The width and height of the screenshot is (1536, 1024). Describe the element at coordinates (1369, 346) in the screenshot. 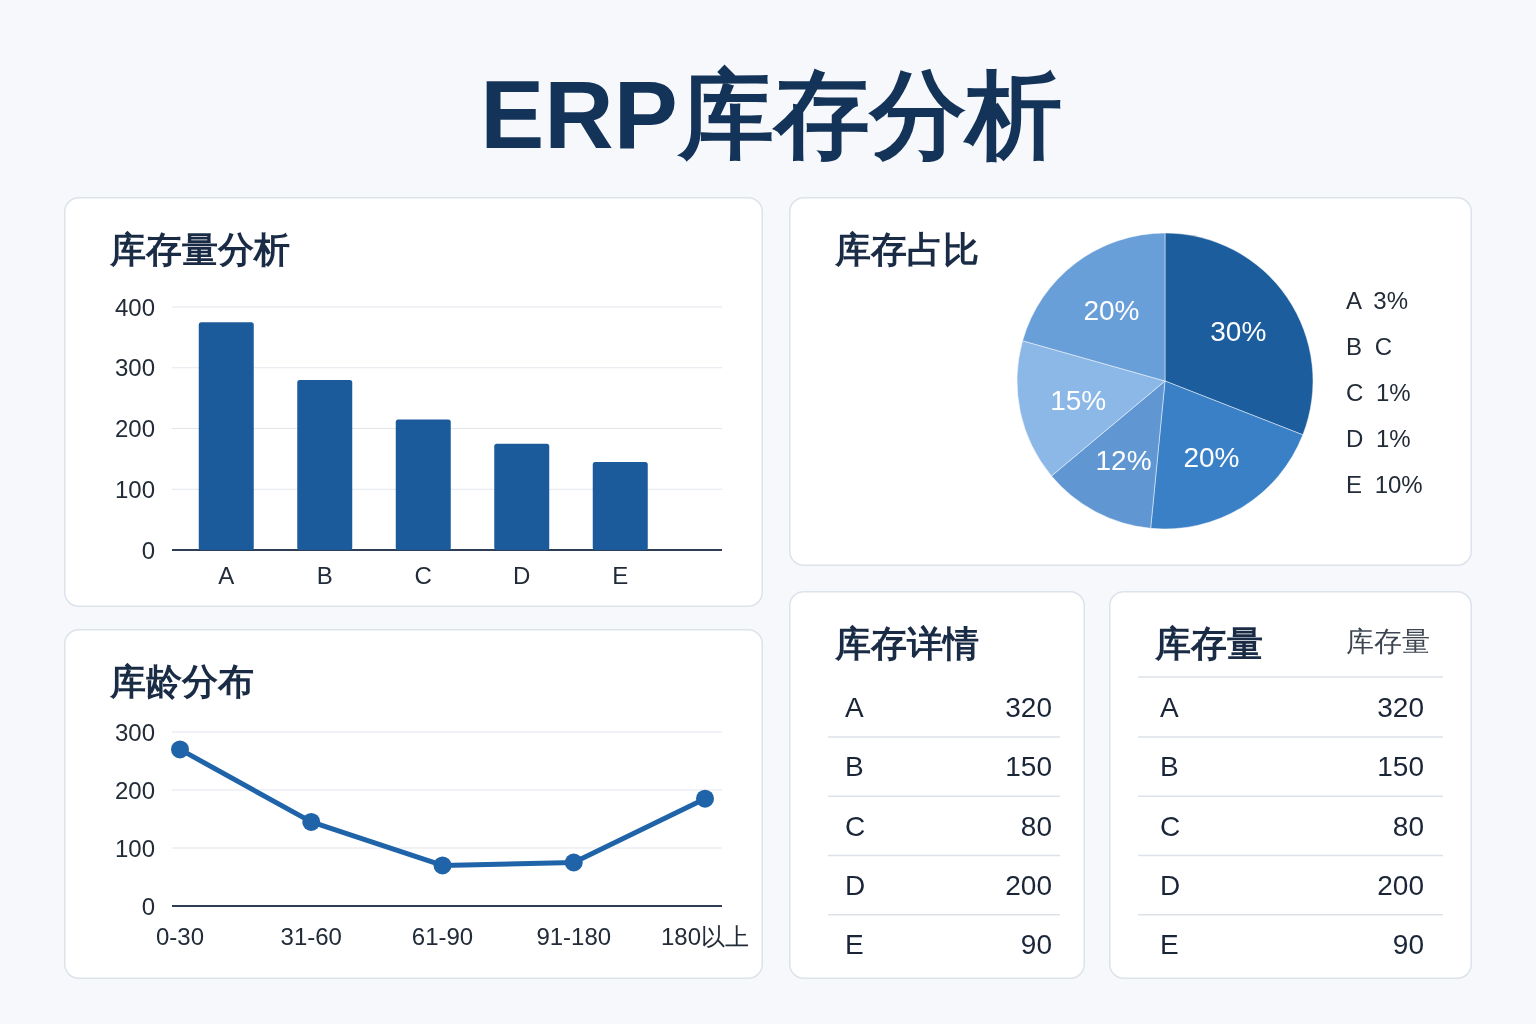

I see `text: B C` at that location.